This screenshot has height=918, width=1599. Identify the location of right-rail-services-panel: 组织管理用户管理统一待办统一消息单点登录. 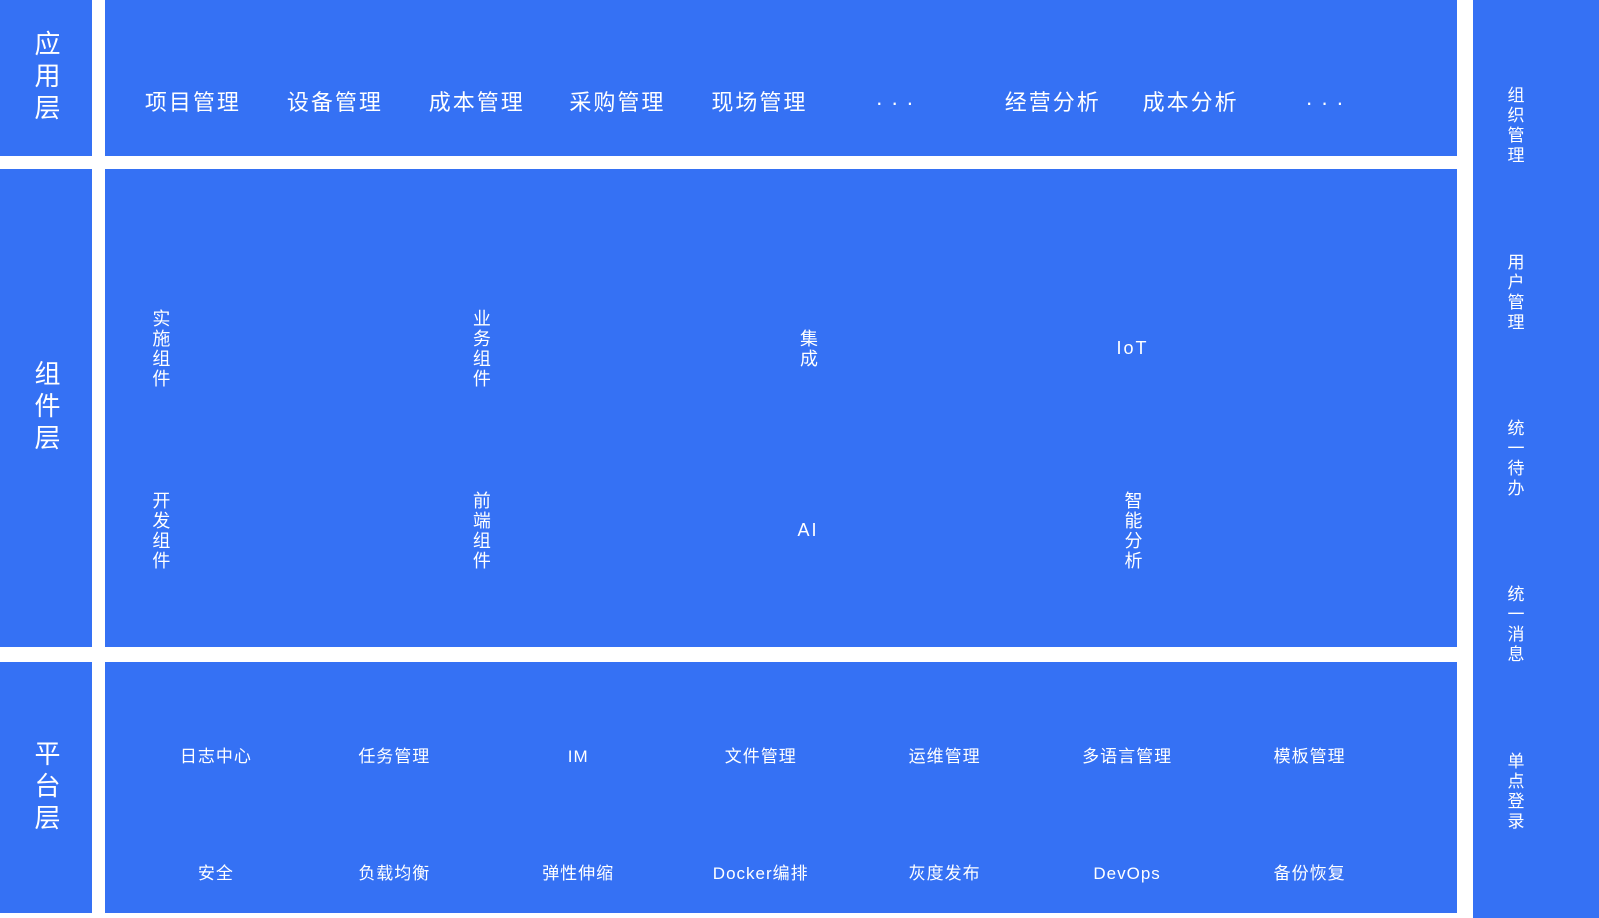
(1536, 459).